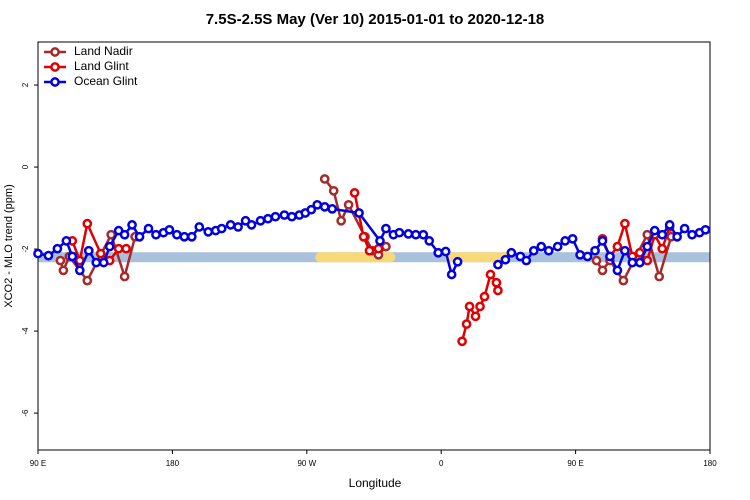 This screenshot has width=750, height=500. Describe the element at coordinates (710, 463) in the screenshot. I see `x-tick-label: 180` at that location.